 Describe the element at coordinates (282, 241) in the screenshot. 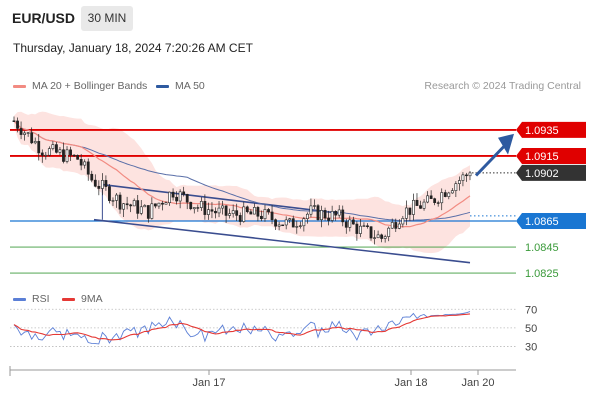

I see `channel-bottom-line` at that location.